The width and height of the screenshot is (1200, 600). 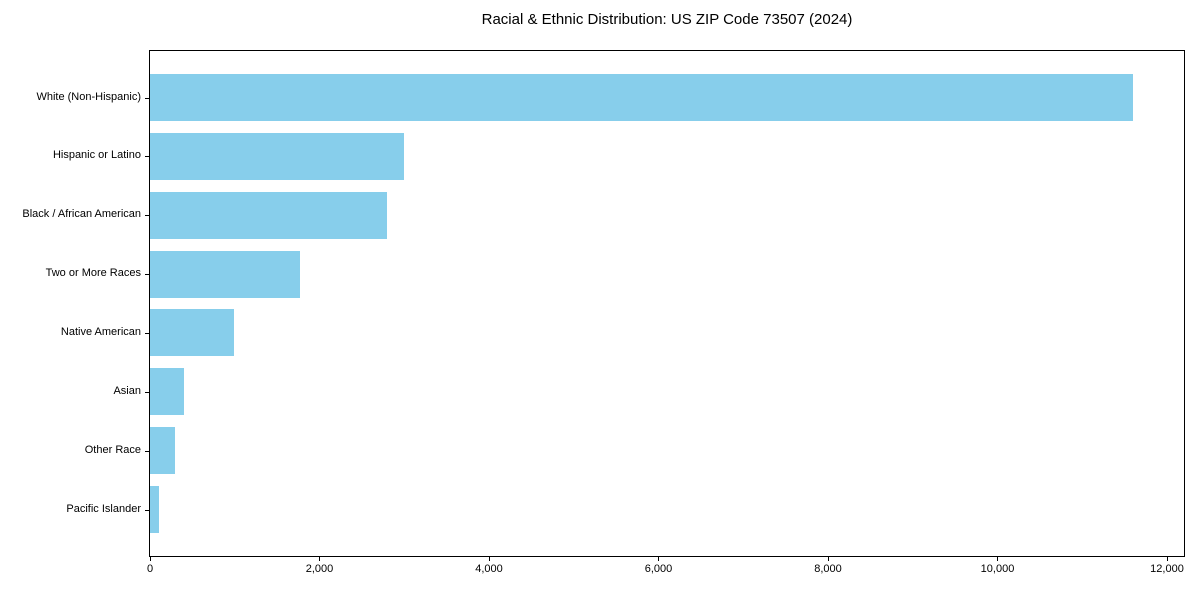 What do you see at coordinates (100, 331) in the screenshot?
I see `y-tick-label: Native American` at bounding box center [100, 331].